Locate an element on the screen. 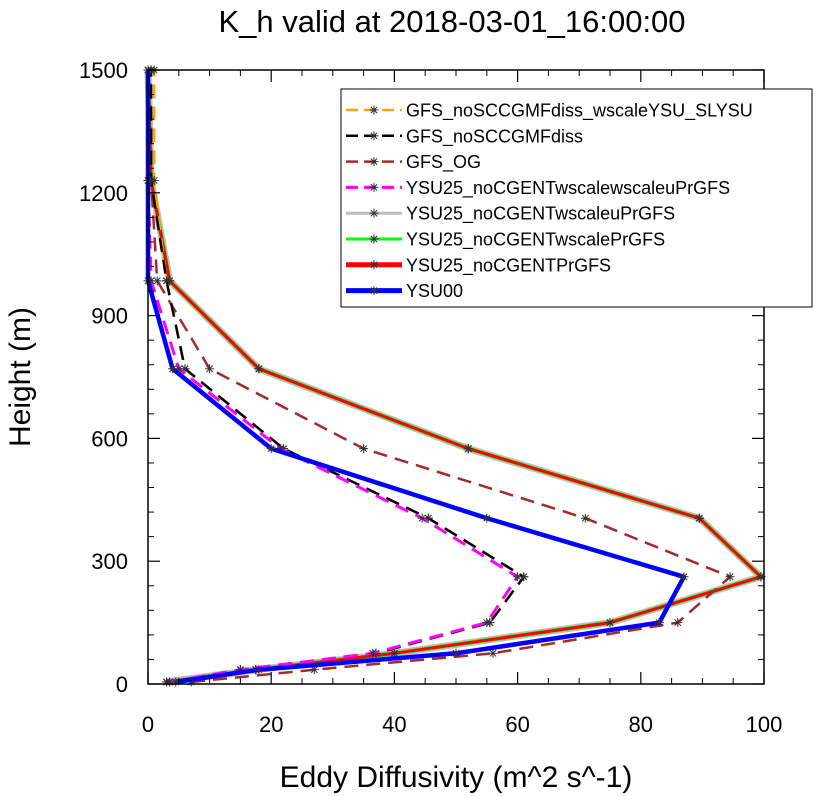 The image size is (817, 796). x-tick-label: 20 is located at coordinates (271, 724).